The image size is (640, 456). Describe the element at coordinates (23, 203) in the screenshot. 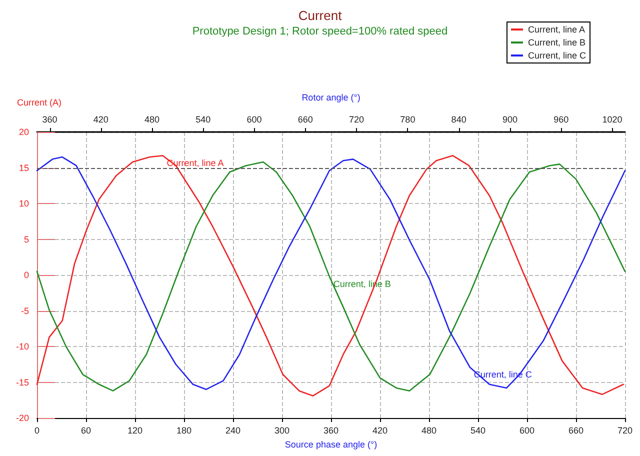

I see `y-tick-label: 10` at that location.